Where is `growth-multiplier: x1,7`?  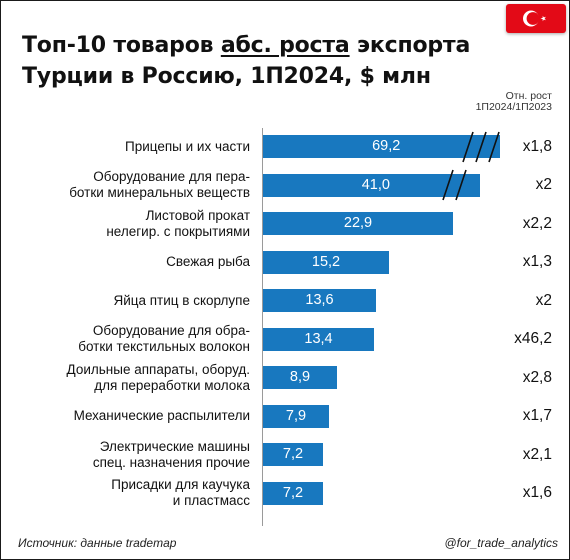
growth-multiplier: x1,7 is located at coordinates (537, 415).